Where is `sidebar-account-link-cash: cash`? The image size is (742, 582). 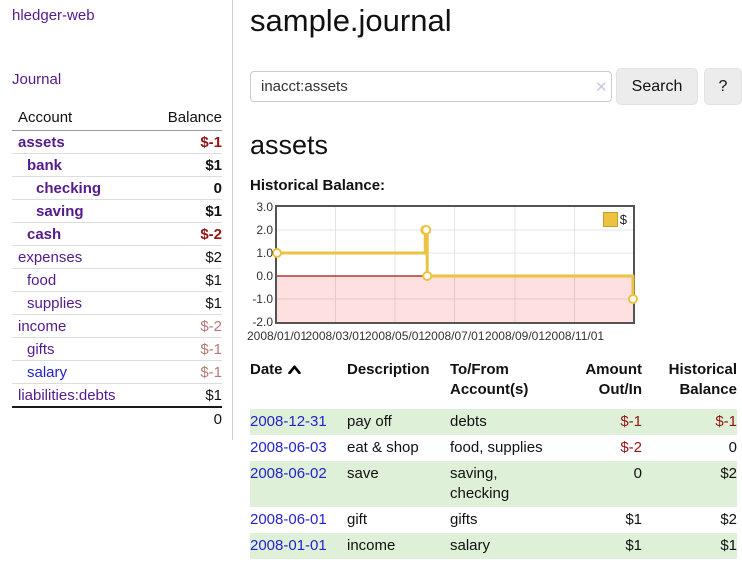
sidebar-account-link-cash: cash is located at coordinates (44, 234).